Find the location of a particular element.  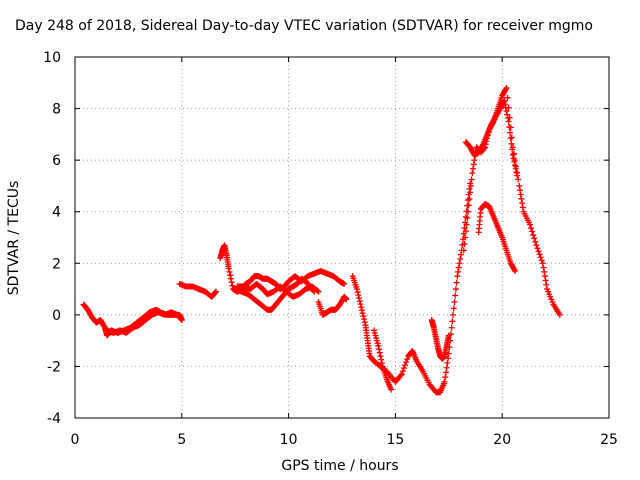

y-tick-label: 2 is located at coordinates (56, 264).